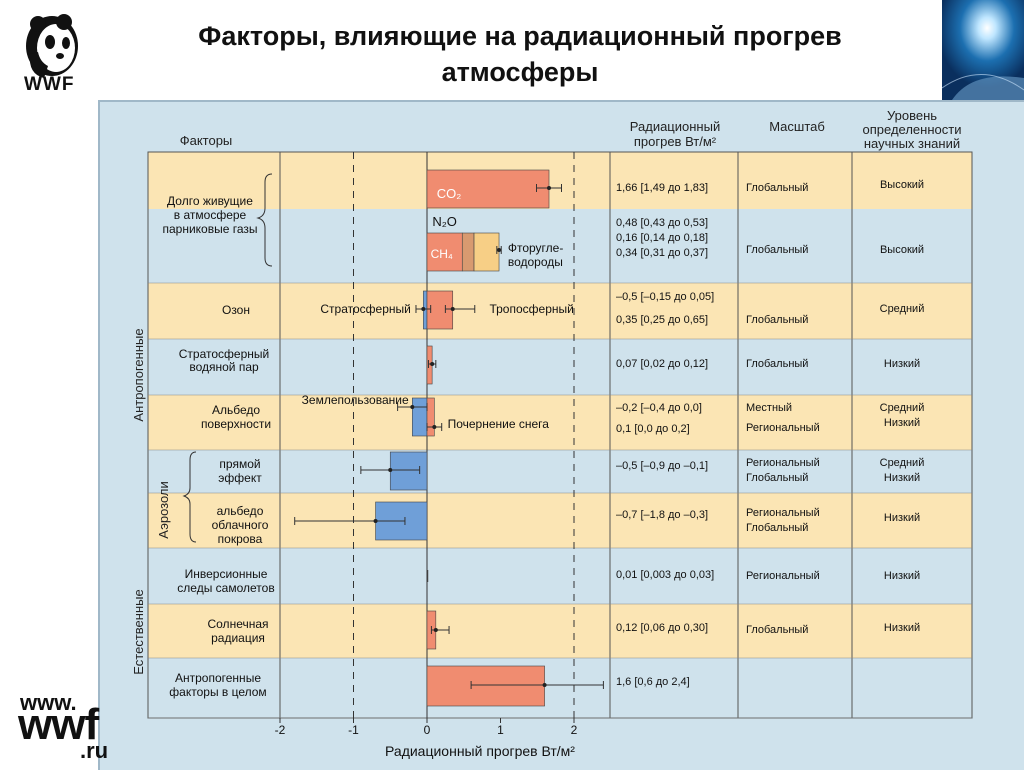  What do you see at coordinates (912, 143) in the screenshot?
I see `header-understanding-line3: научных знаний` at bounding box center [912, 143].